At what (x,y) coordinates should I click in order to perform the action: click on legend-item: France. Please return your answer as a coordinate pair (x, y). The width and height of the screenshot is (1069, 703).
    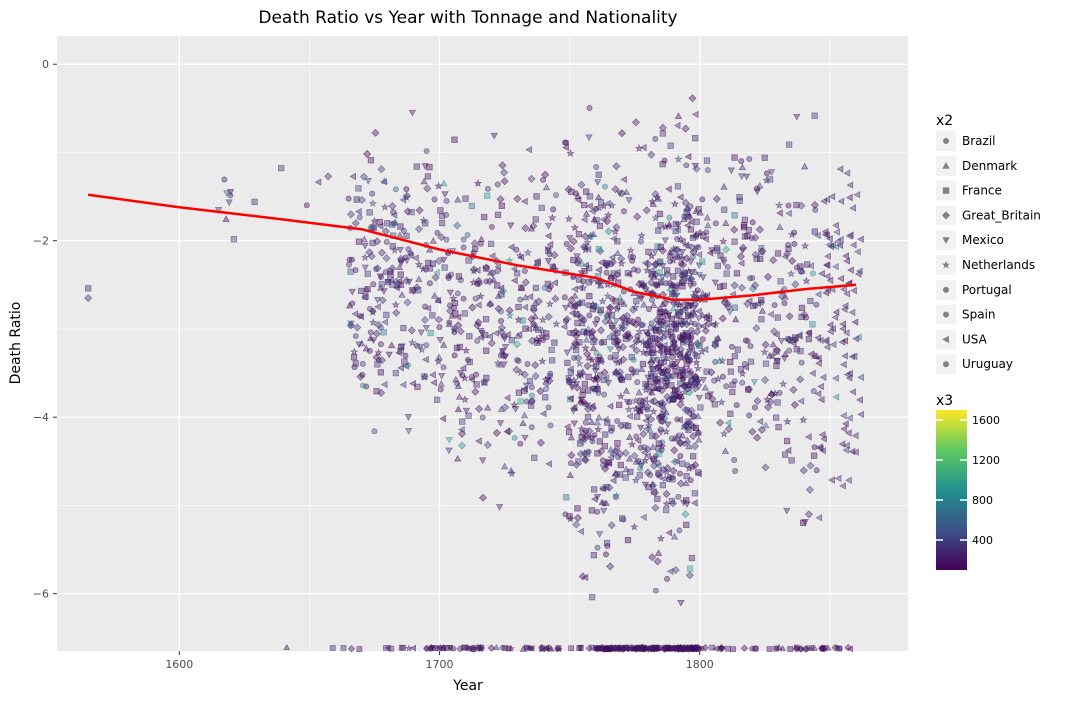
    Looking at the image, I should click on (969, 190).